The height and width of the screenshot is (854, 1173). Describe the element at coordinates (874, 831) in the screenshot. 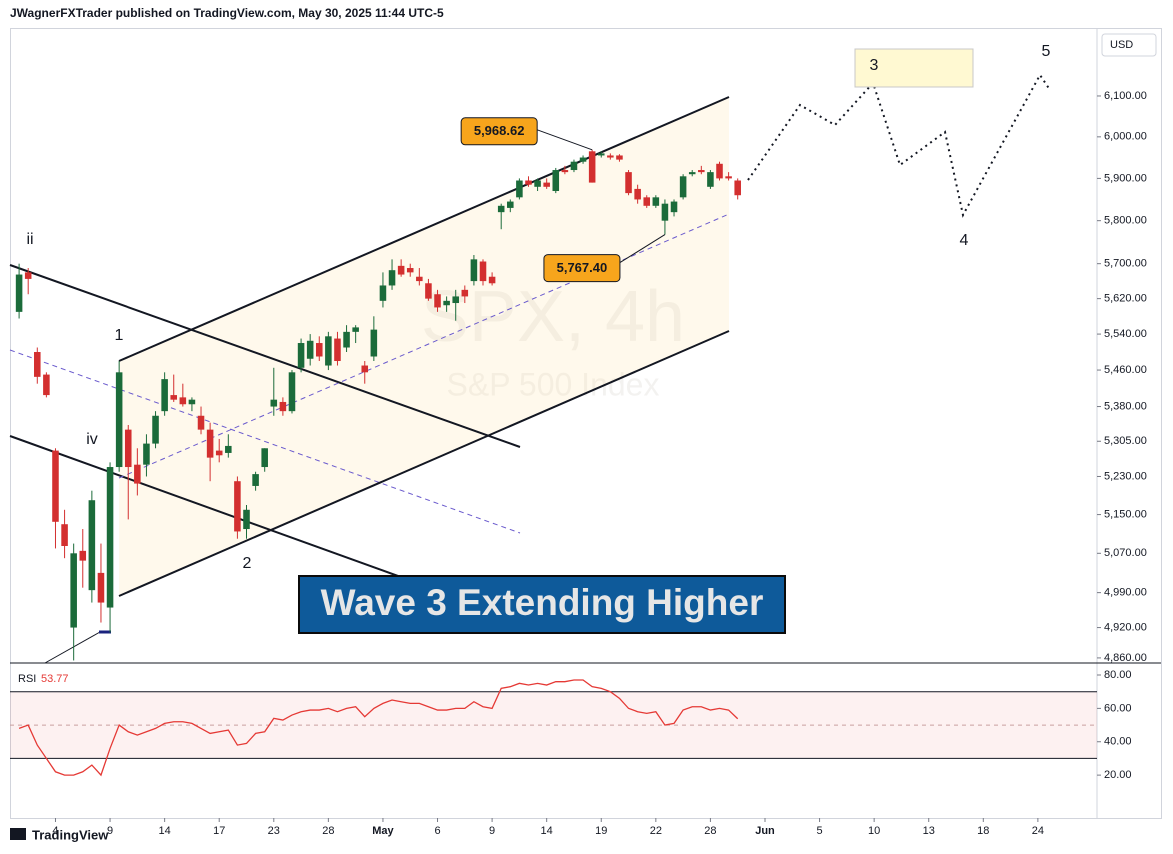

I see `x-tick-label: 10` at that location.